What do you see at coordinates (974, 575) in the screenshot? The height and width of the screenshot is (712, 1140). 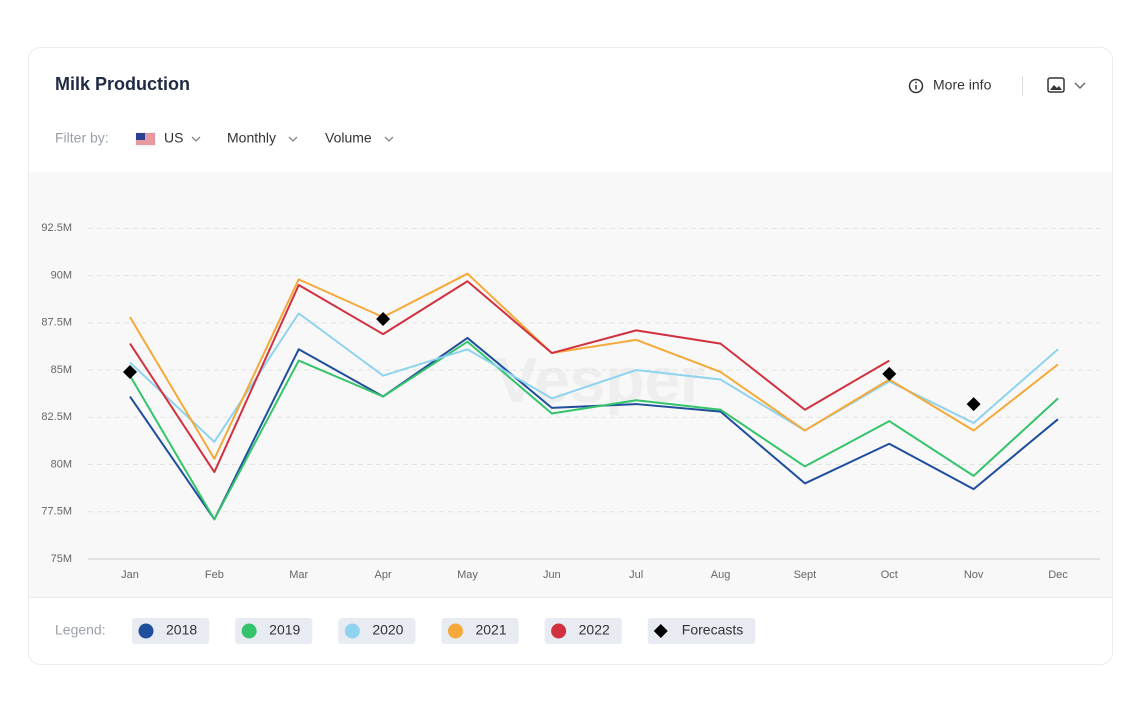 I see `x-tick-label: Nov` at bounding box center [974, 575].